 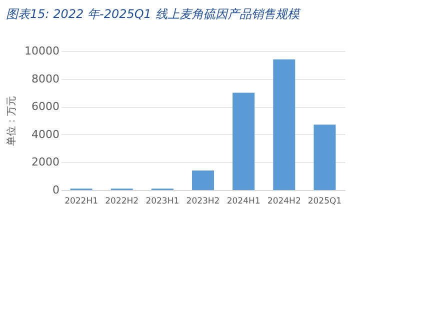 What do you see at coordinates (46, 162) in the screenshot?
I see `y-tick-label: 2000` at bounding box center [46, 162].